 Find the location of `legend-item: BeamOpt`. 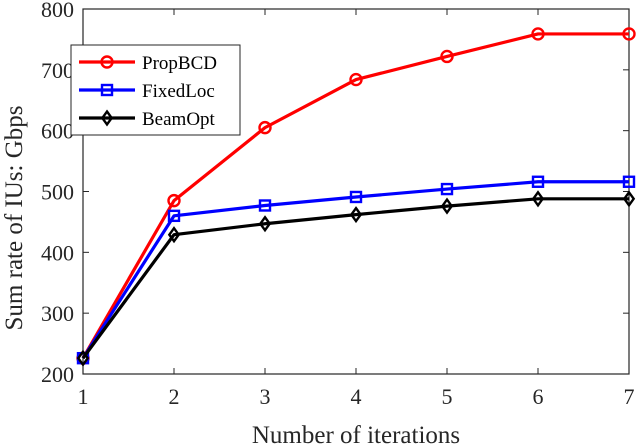

legend-item: BeamOpt is located at coordinates (147, 119).